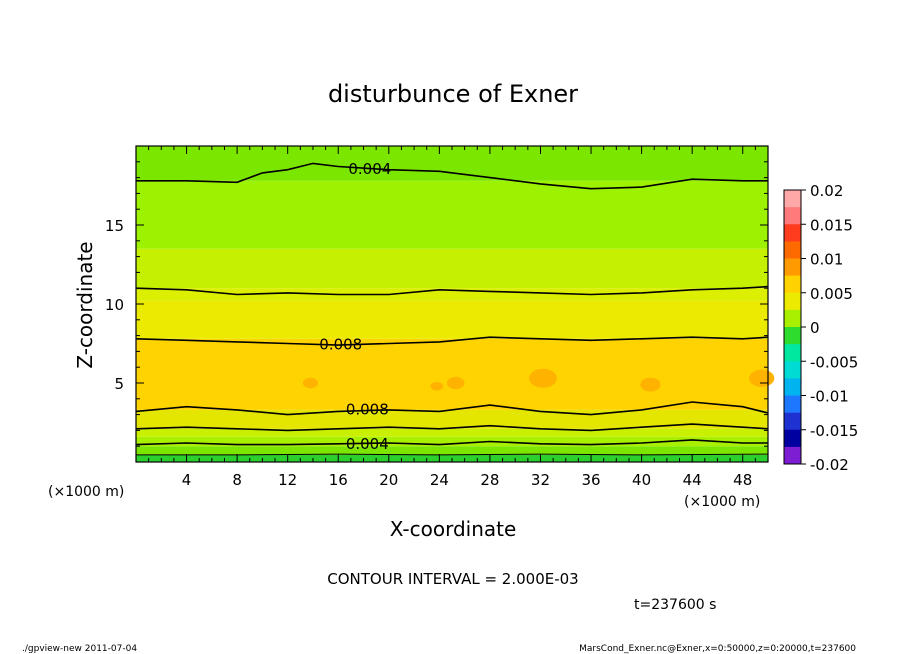 The height and width of the screenshot is (654, 904). Describe the element at coordinates (287, 480) in the screenshot. I see `x-tick-label-12: 12` at that location.